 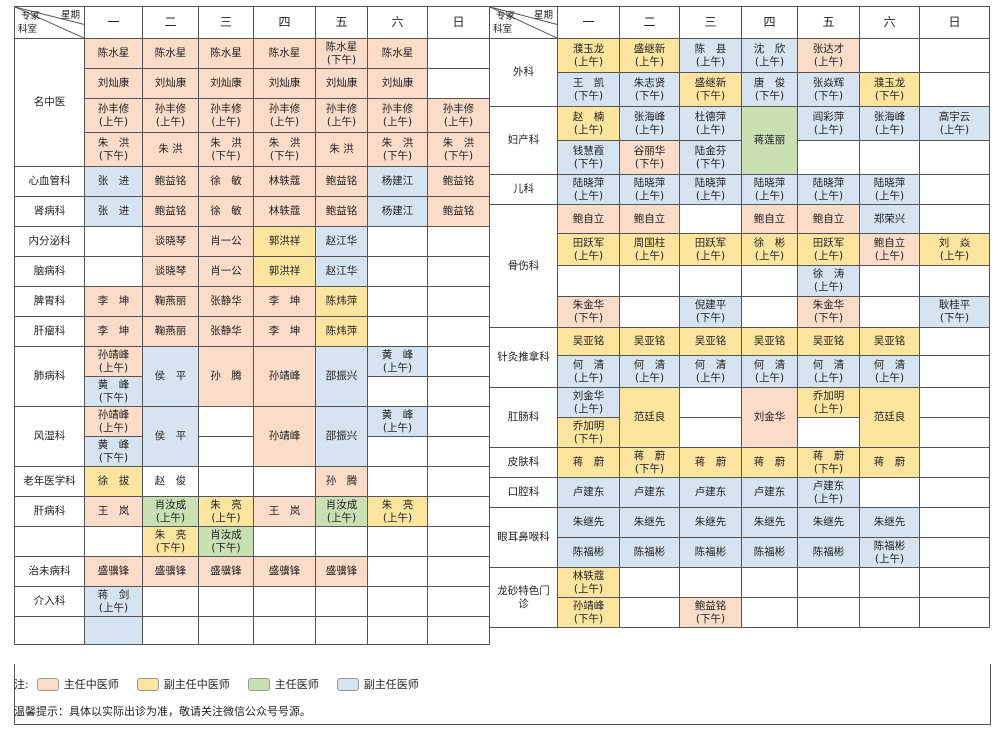 I want to click on doctor-cell: 肖一公, so click(x=226, y=241).